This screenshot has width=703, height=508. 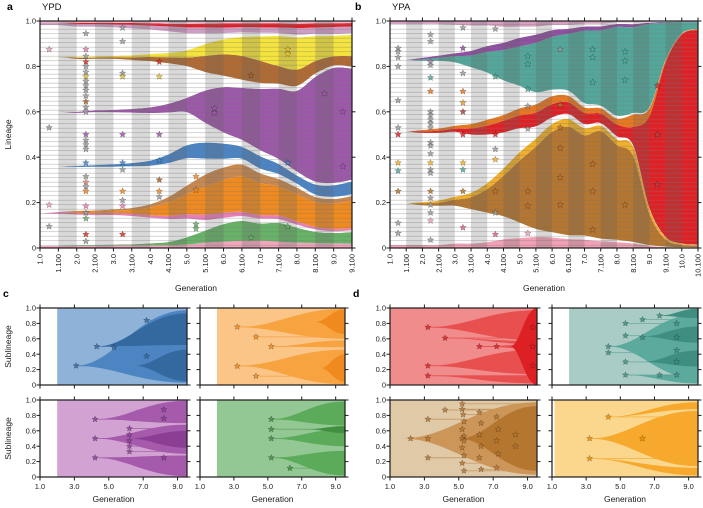 What do you see at coordinates (113, 499) in the screenshot?
I see `x-axis-label: Generation` at bounding box center [113, 499].